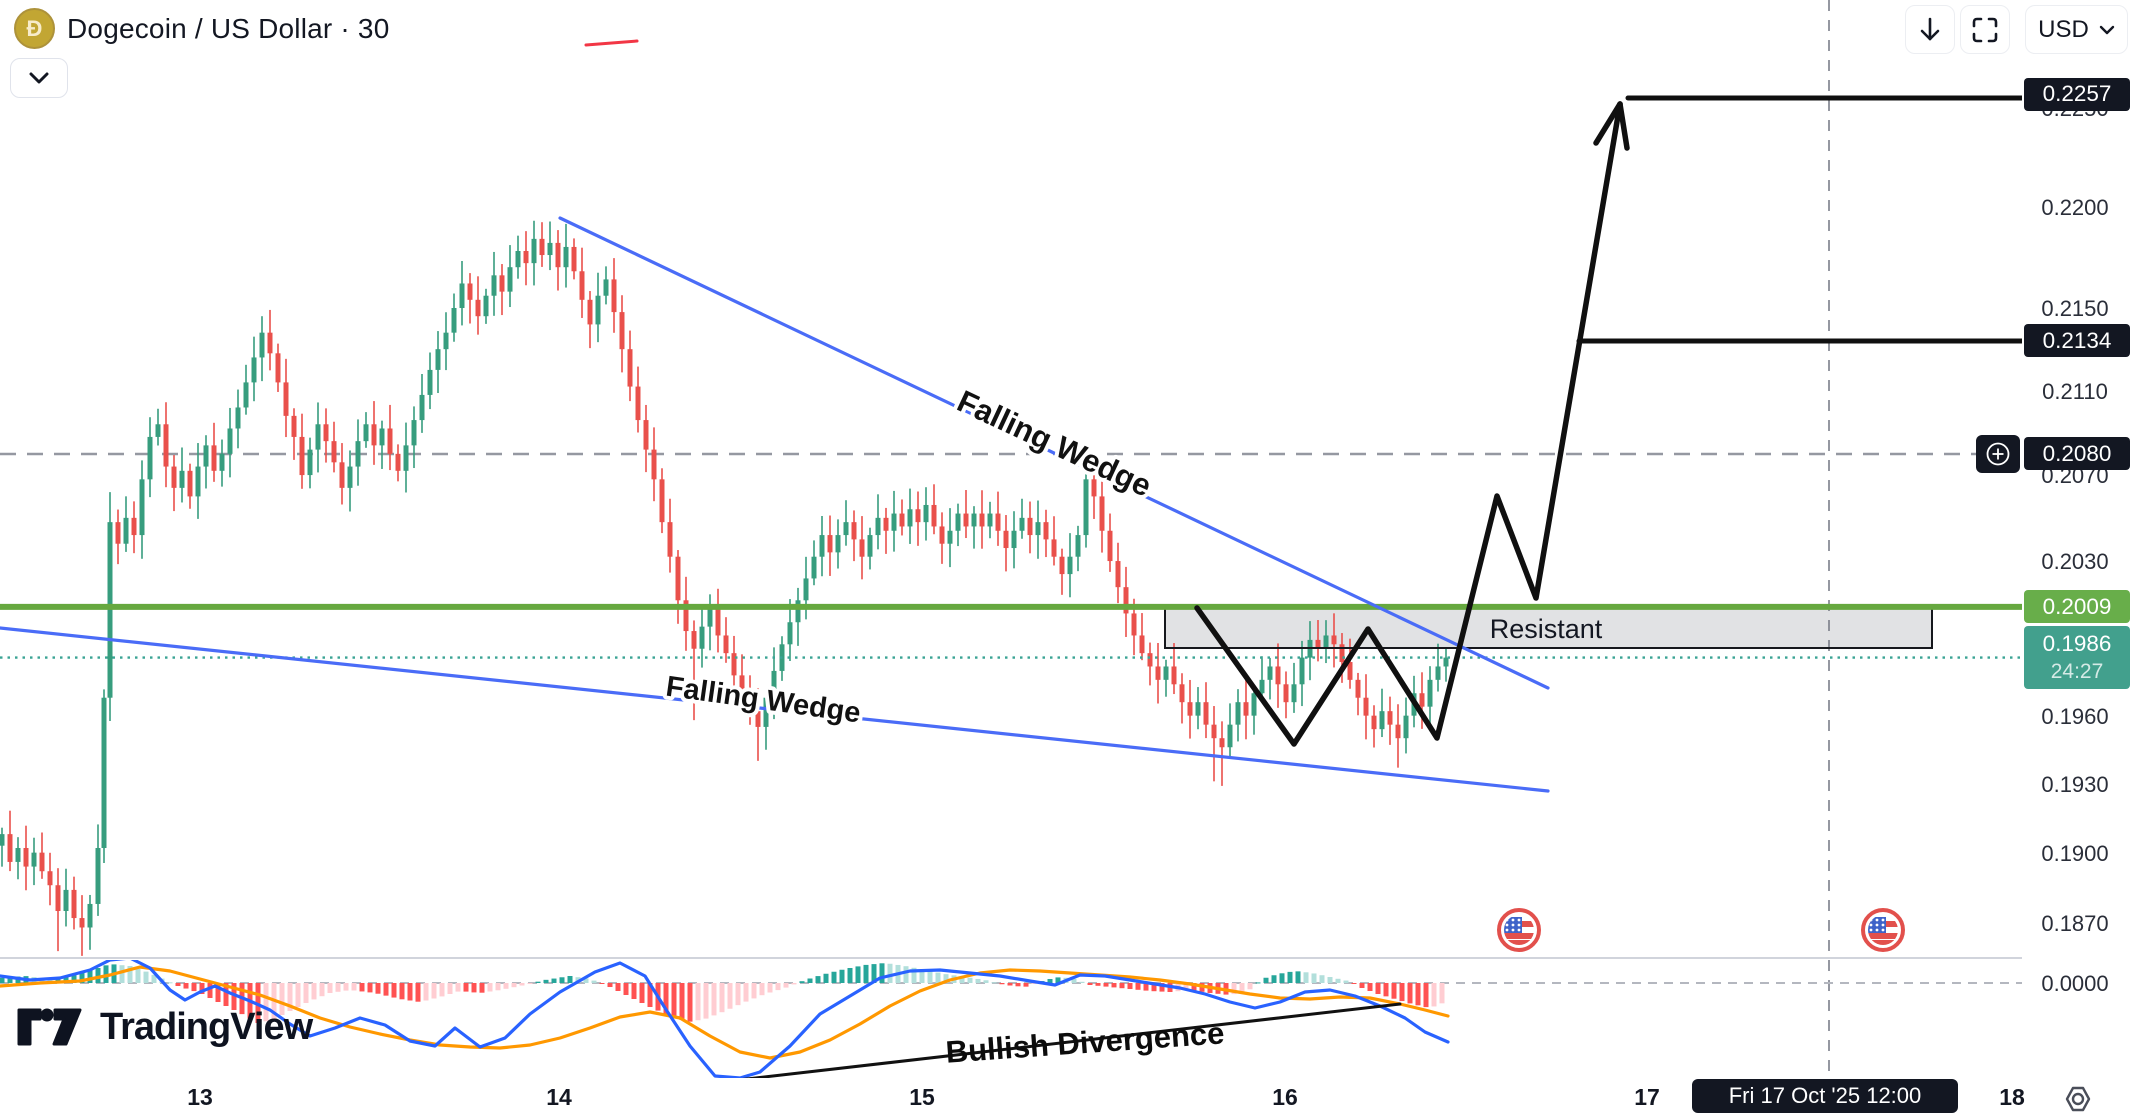  I want to click on price-tick-label: 0.2110, so click(2075, 391).